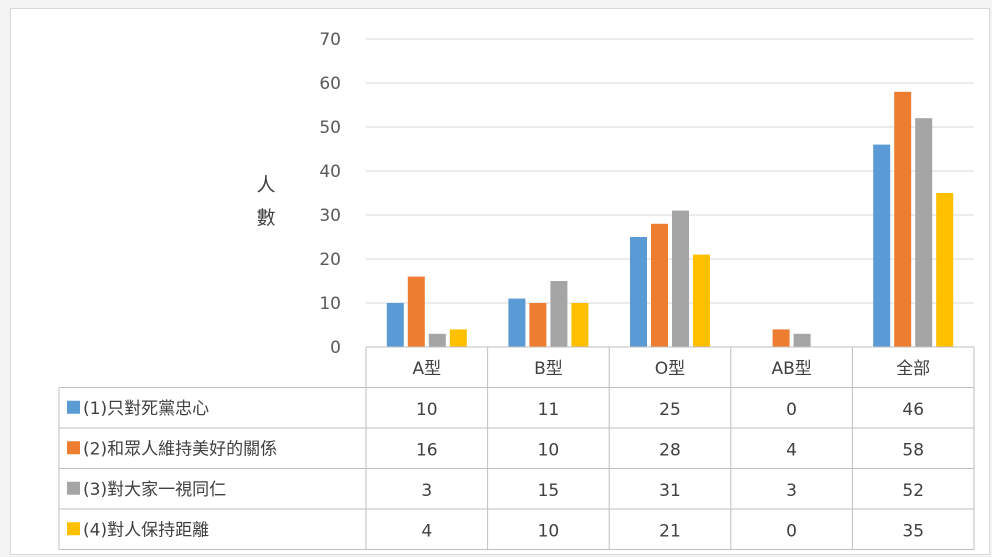 This screenshot has height=557, width=992. What do you see at coordinates (548, 369) in the screenshot?
I see `x-category-label: B型` at bounding box center [548, 369].